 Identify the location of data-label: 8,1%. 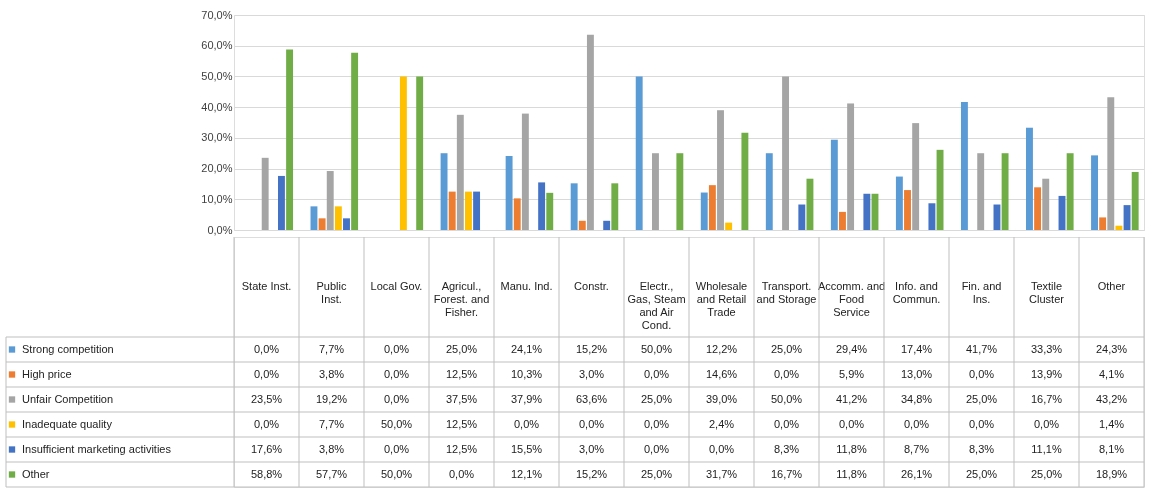
(1111, 448).